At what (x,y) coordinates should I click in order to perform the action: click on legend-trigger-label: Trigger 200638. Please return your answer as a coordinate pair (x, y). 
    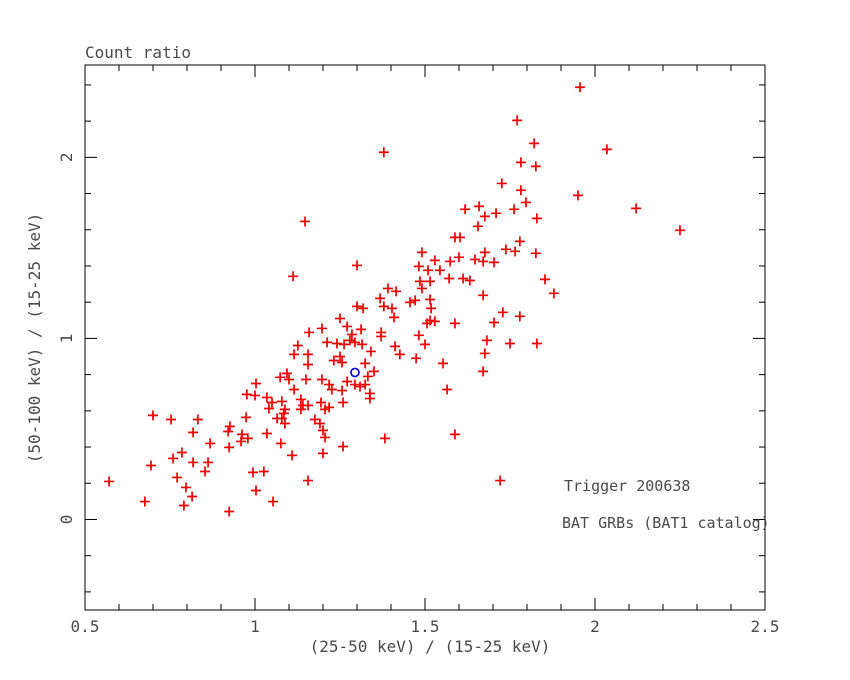
    Looking at the image, I should click on (627, 486).